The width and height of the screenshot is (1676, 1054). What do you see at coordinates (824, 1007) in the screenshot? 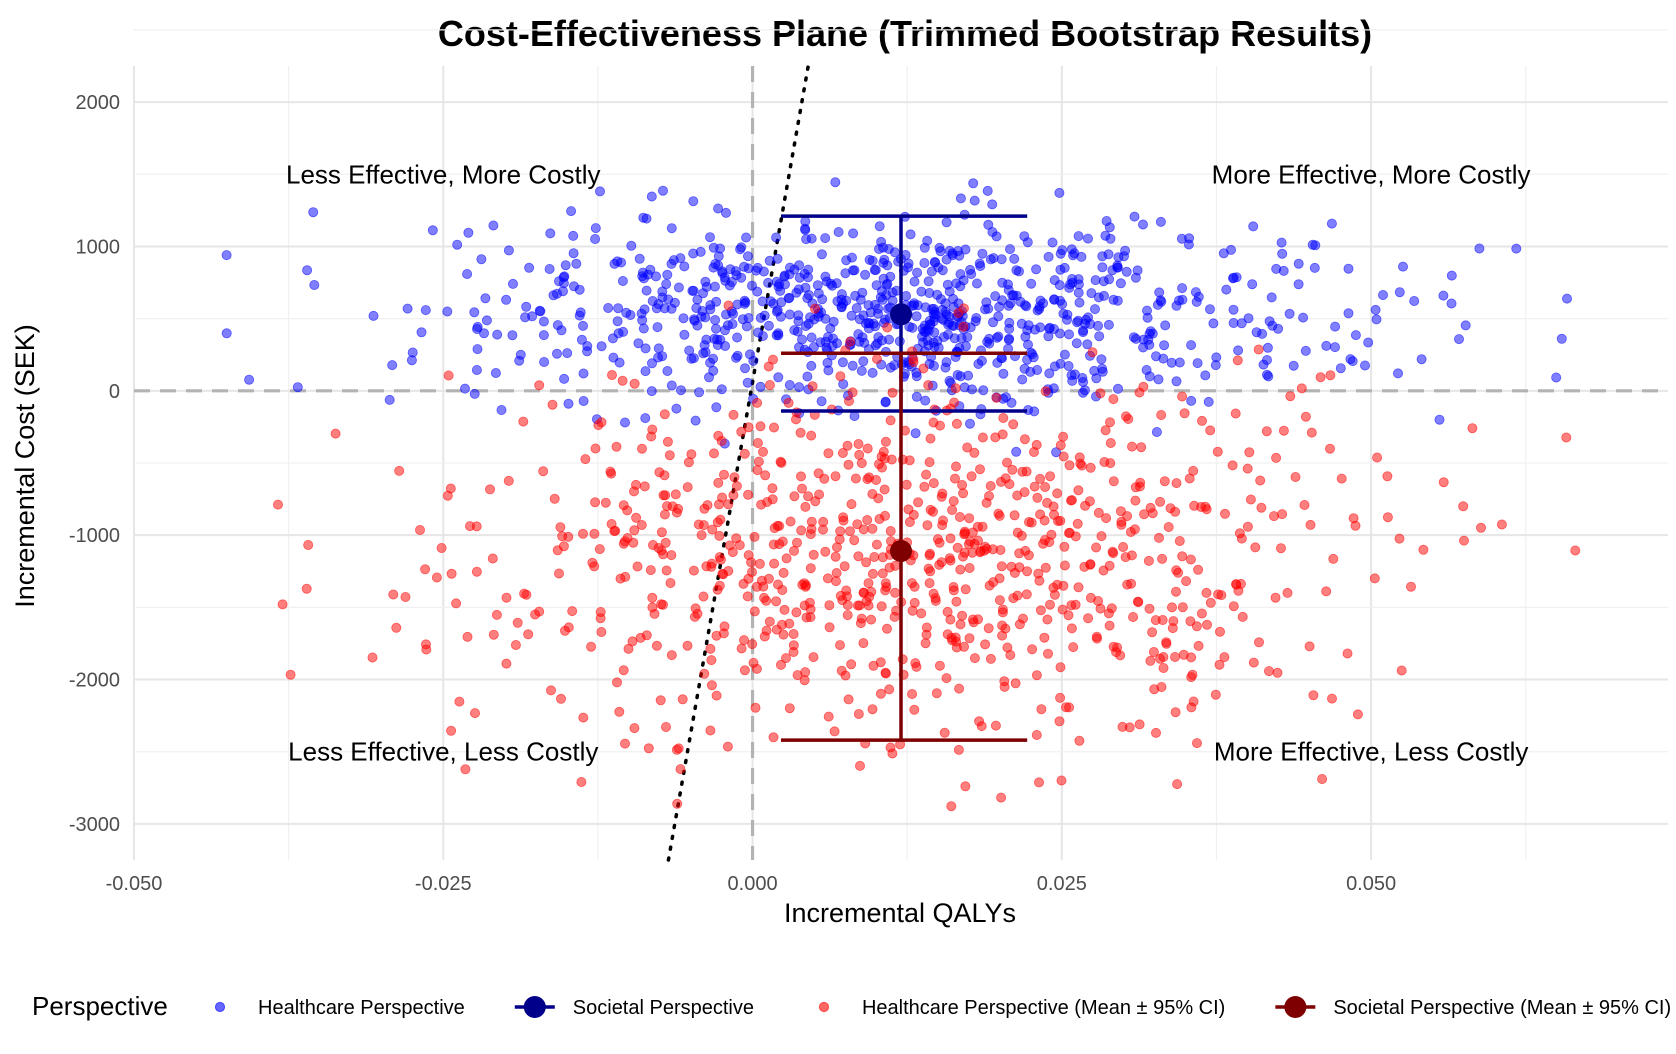
I see `legend-key-point` at bounding box center [824, 1007].